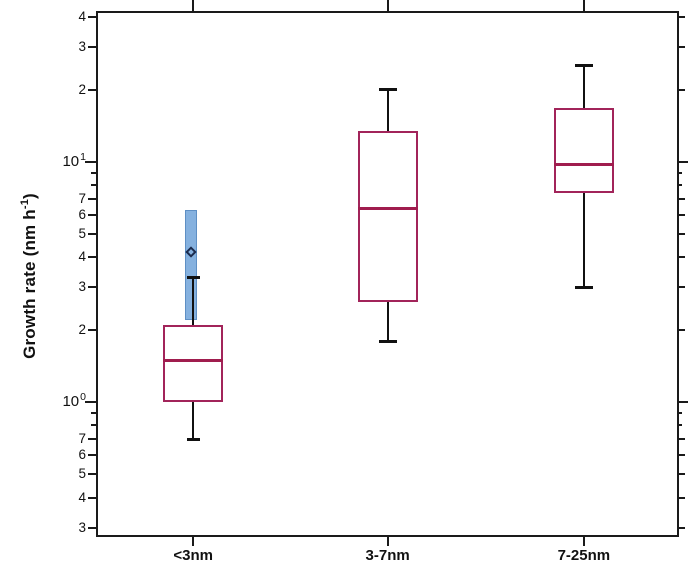 The image size is (696, 581). What do you see at coordinates (191, 265) in the screenshot?
I see `highlight-band` at bounding box center [191, 265].